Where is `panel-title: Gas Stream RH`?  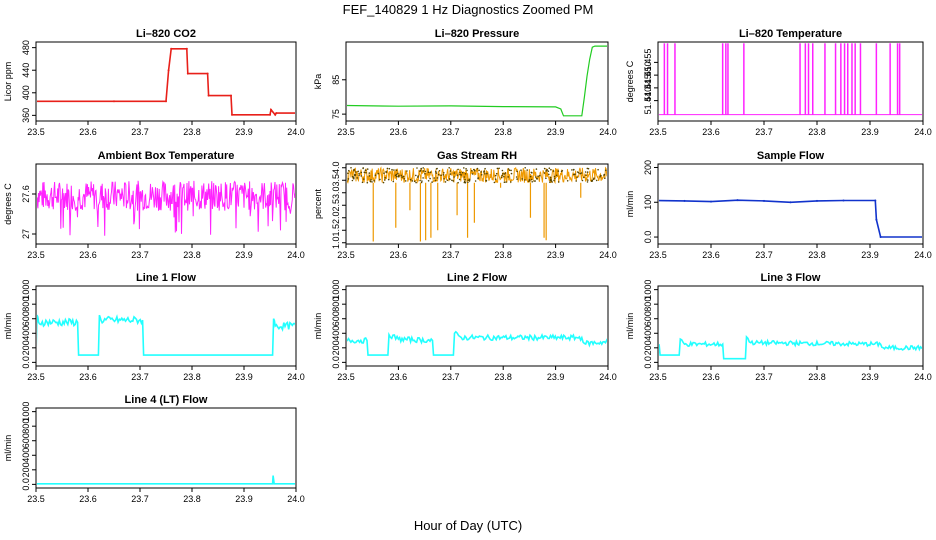 panel-title: Gas Stream RH is located at coordinates (477, 156).